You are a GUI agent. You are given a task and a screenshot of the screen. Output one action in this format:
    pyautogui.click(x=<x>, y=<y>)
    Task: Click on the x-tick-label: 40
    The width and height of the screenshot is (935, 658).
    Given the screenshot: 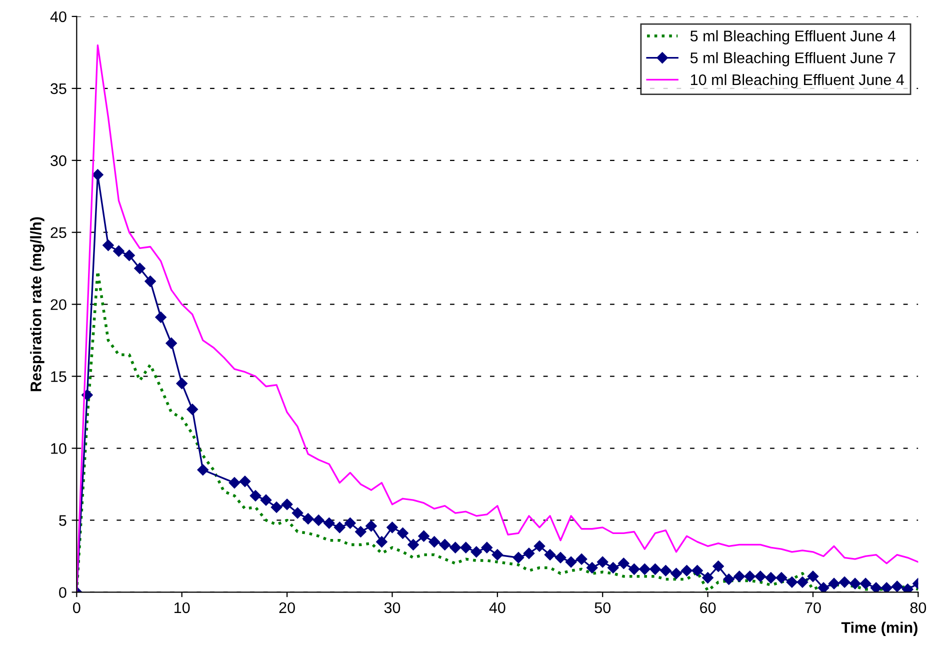 What is the action you would take?
    pyautogui.click(x=497, y=608)
    